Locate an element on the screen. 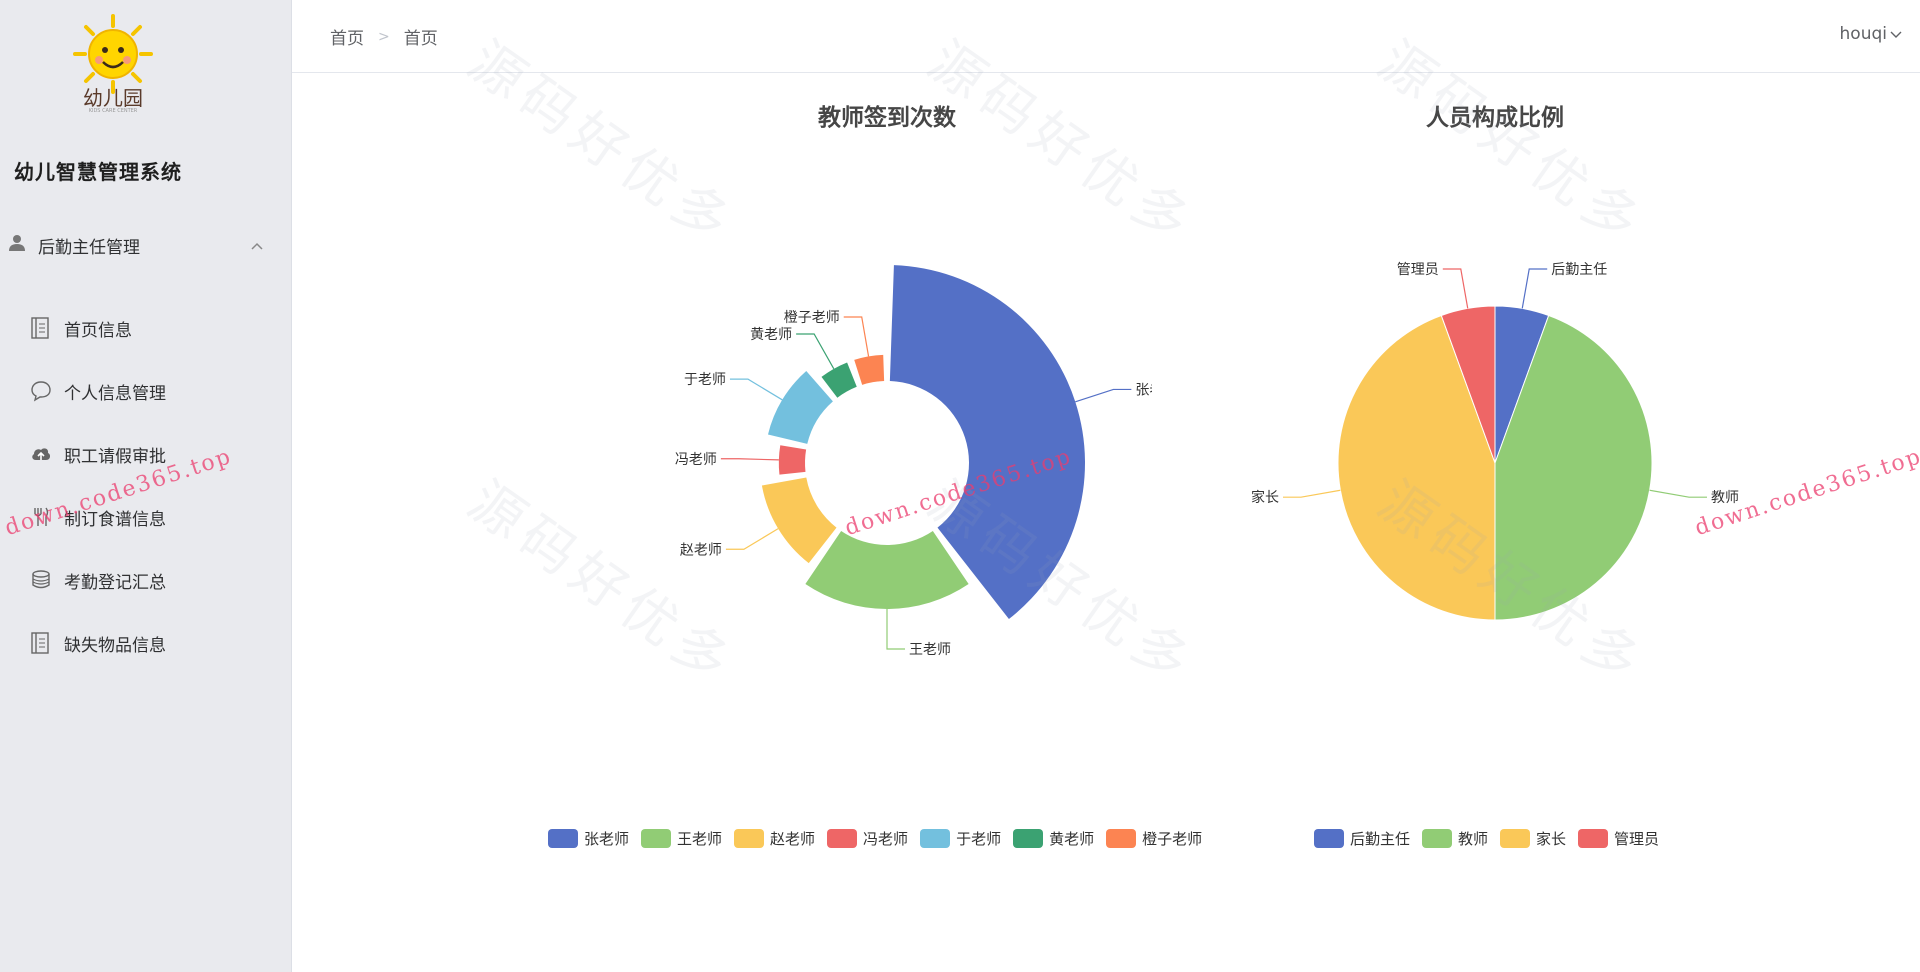  menu-group-label: 后勤主任管理 is located at coordinates (89, 248).